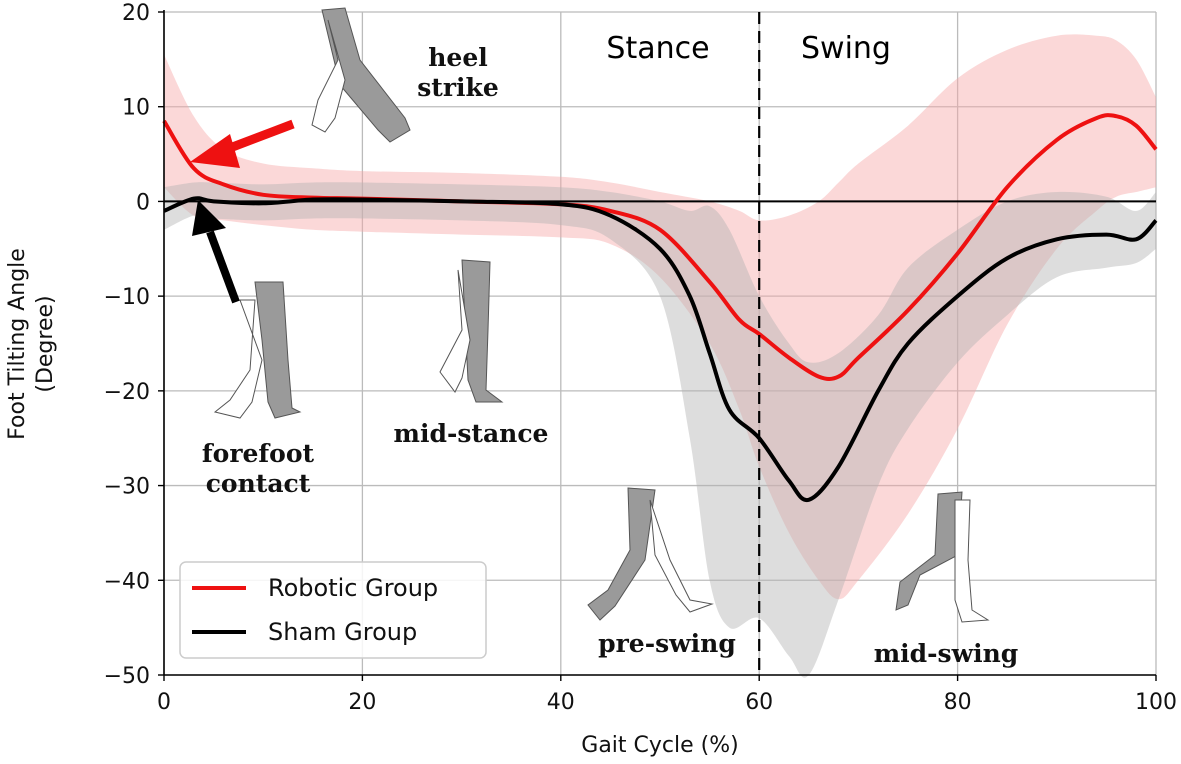 The height and width of the screenshot is (764, 1181). I want to click on leg-heel-strike-illustration, so click(361, 75).